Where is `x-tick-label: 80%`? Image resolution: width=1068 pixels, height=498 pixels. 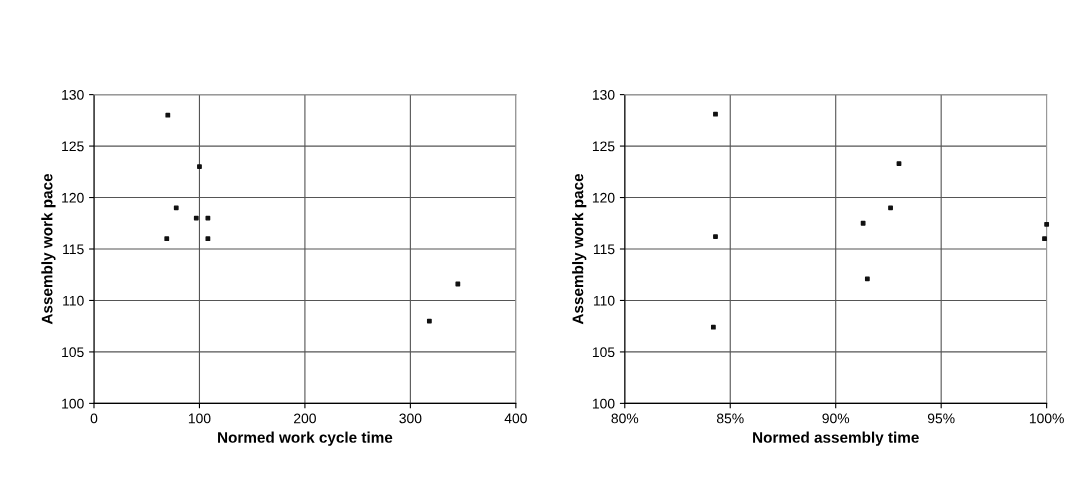 x-tick-label: 80% is located at coordinates (625, 418).